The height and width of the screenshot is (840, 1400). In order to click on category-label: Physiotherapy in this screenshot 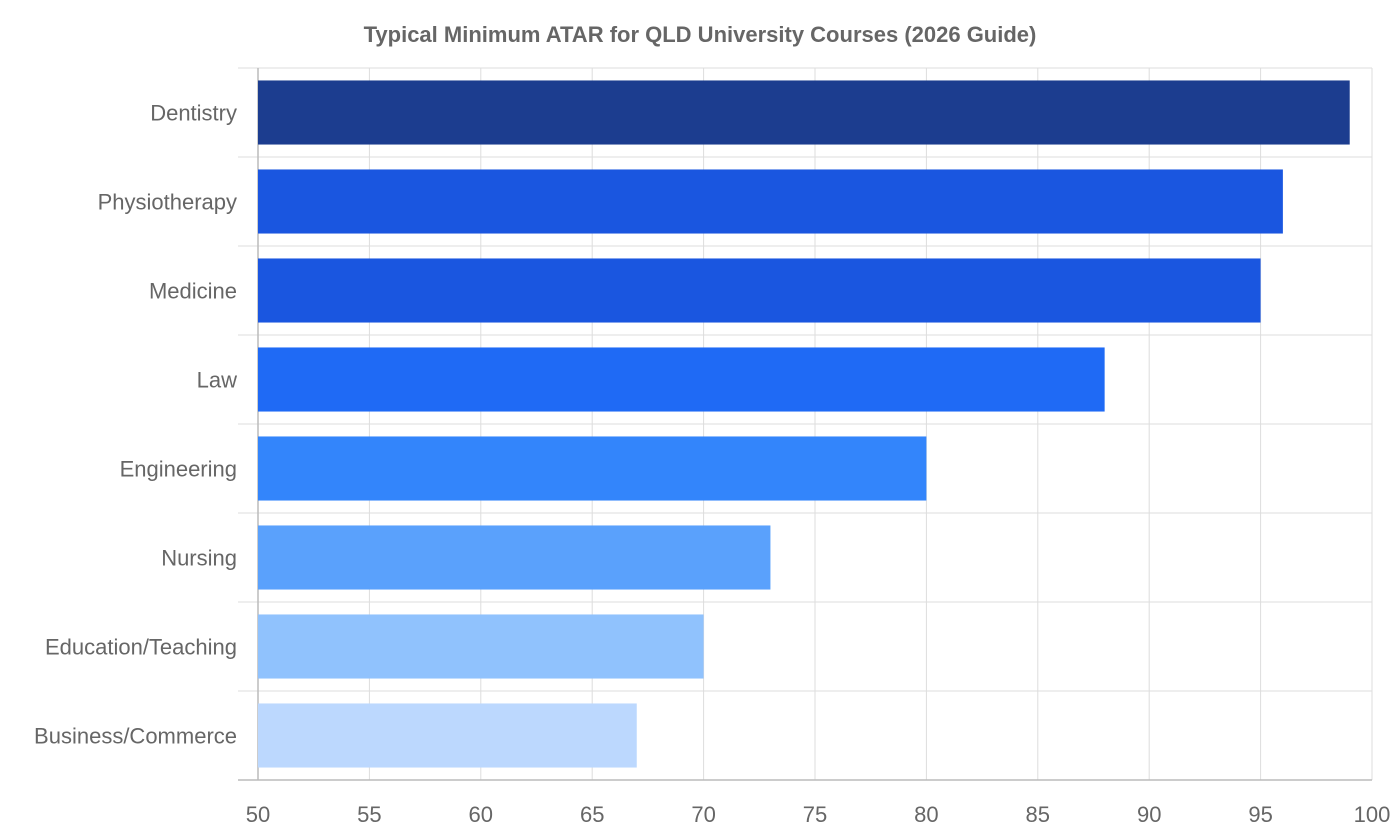, I will do `click(167, 202)`.